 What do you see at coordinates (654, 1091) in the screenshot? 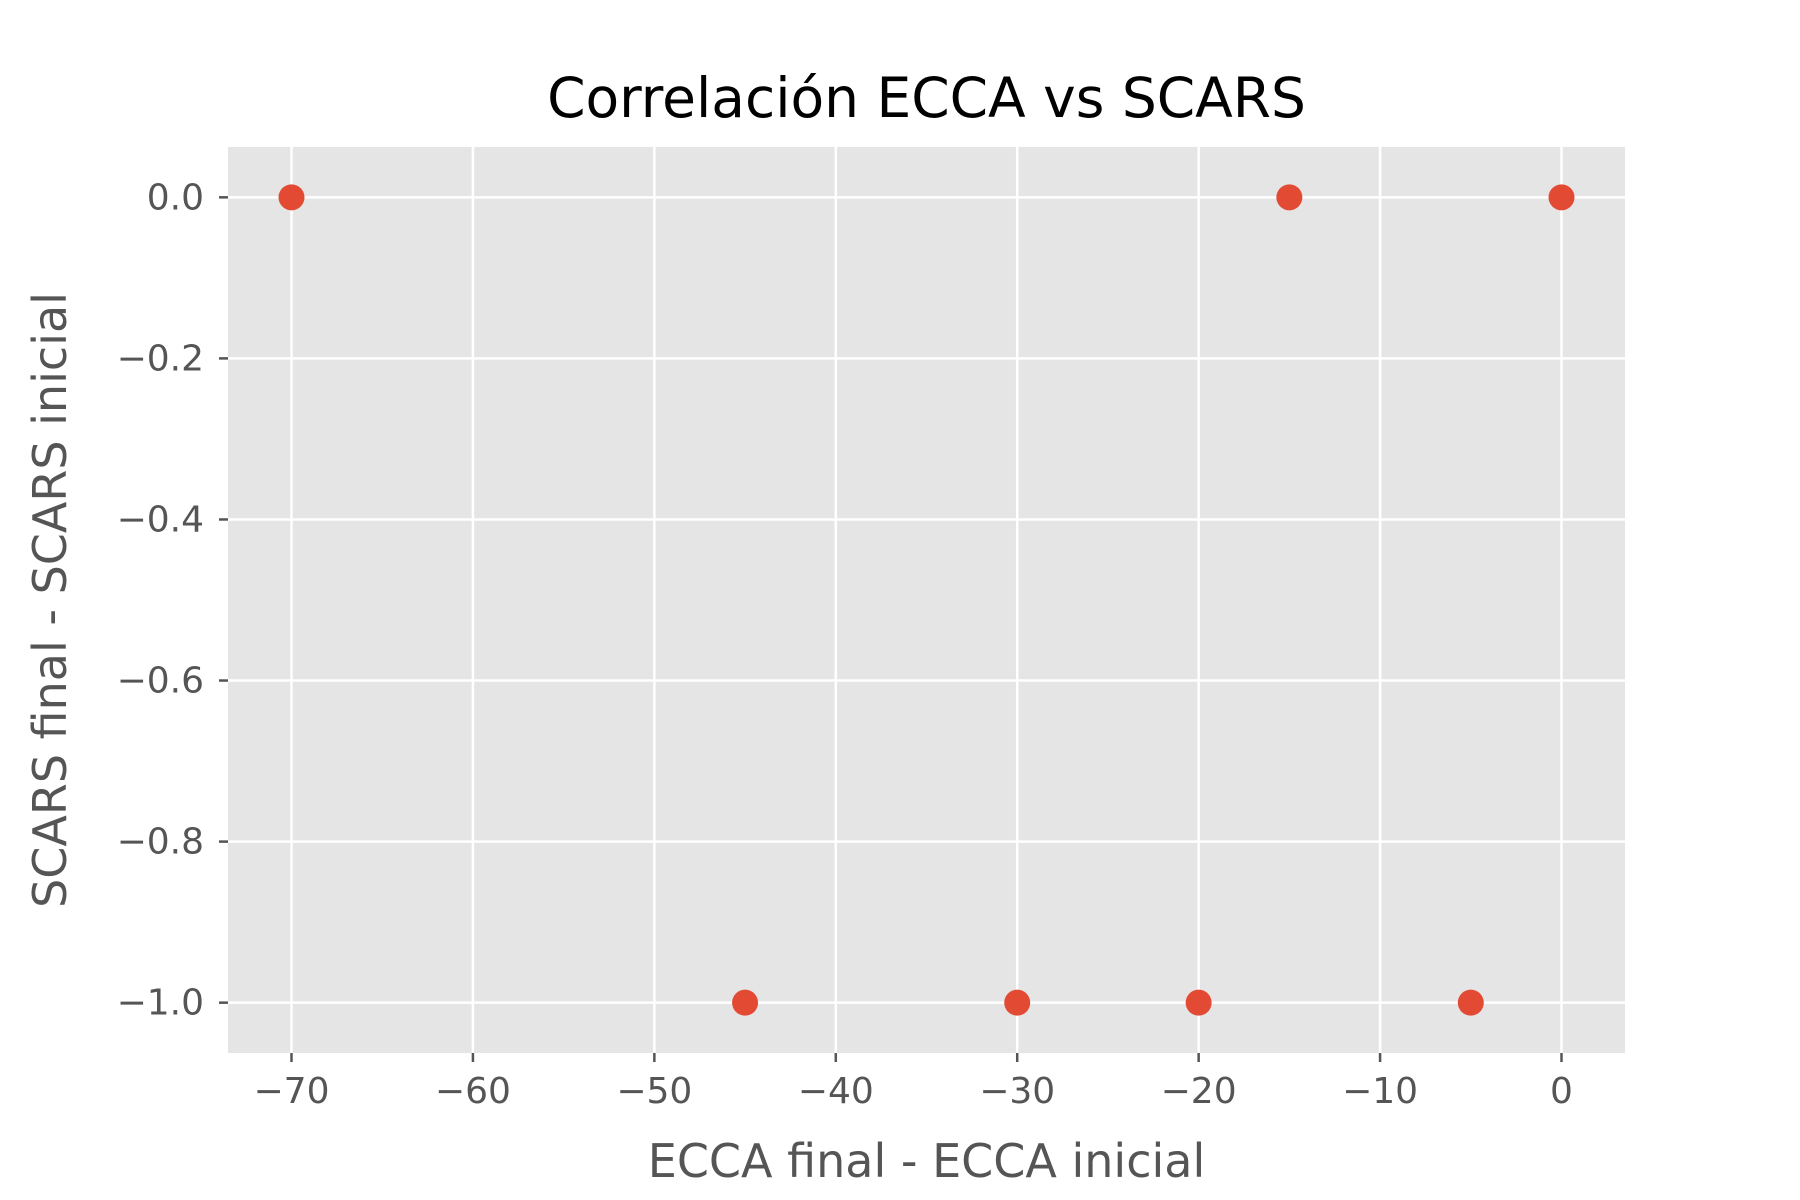
I see `x-tick-label: −50` at bounding box center [654, 1091].